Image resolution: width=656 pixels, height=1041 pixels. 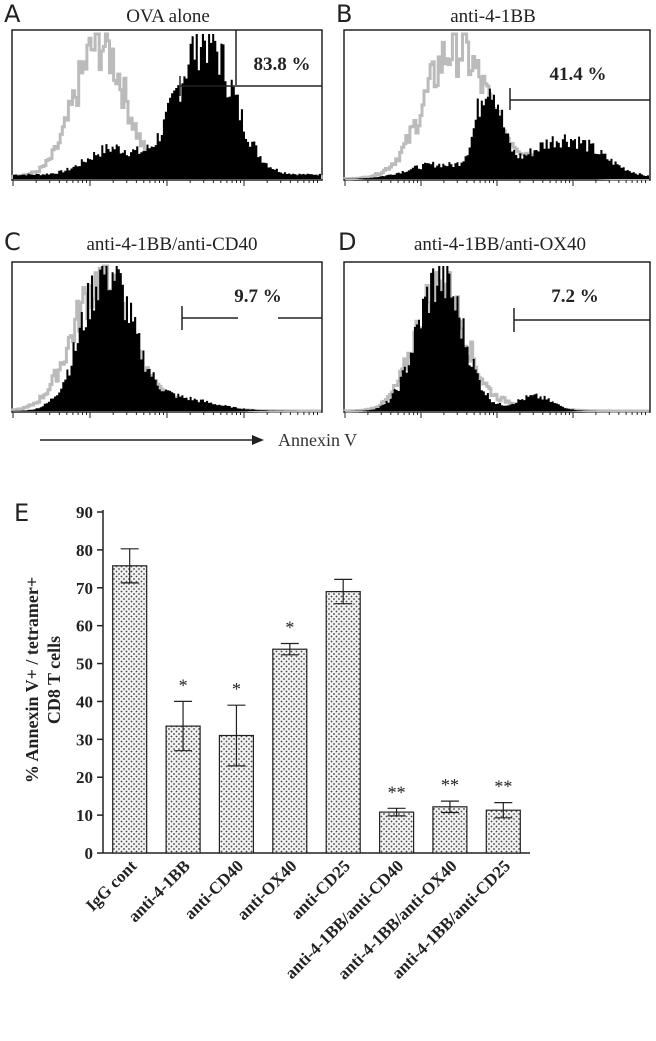 I want to click on histogram-stained-d, so click(x=497, y=338).